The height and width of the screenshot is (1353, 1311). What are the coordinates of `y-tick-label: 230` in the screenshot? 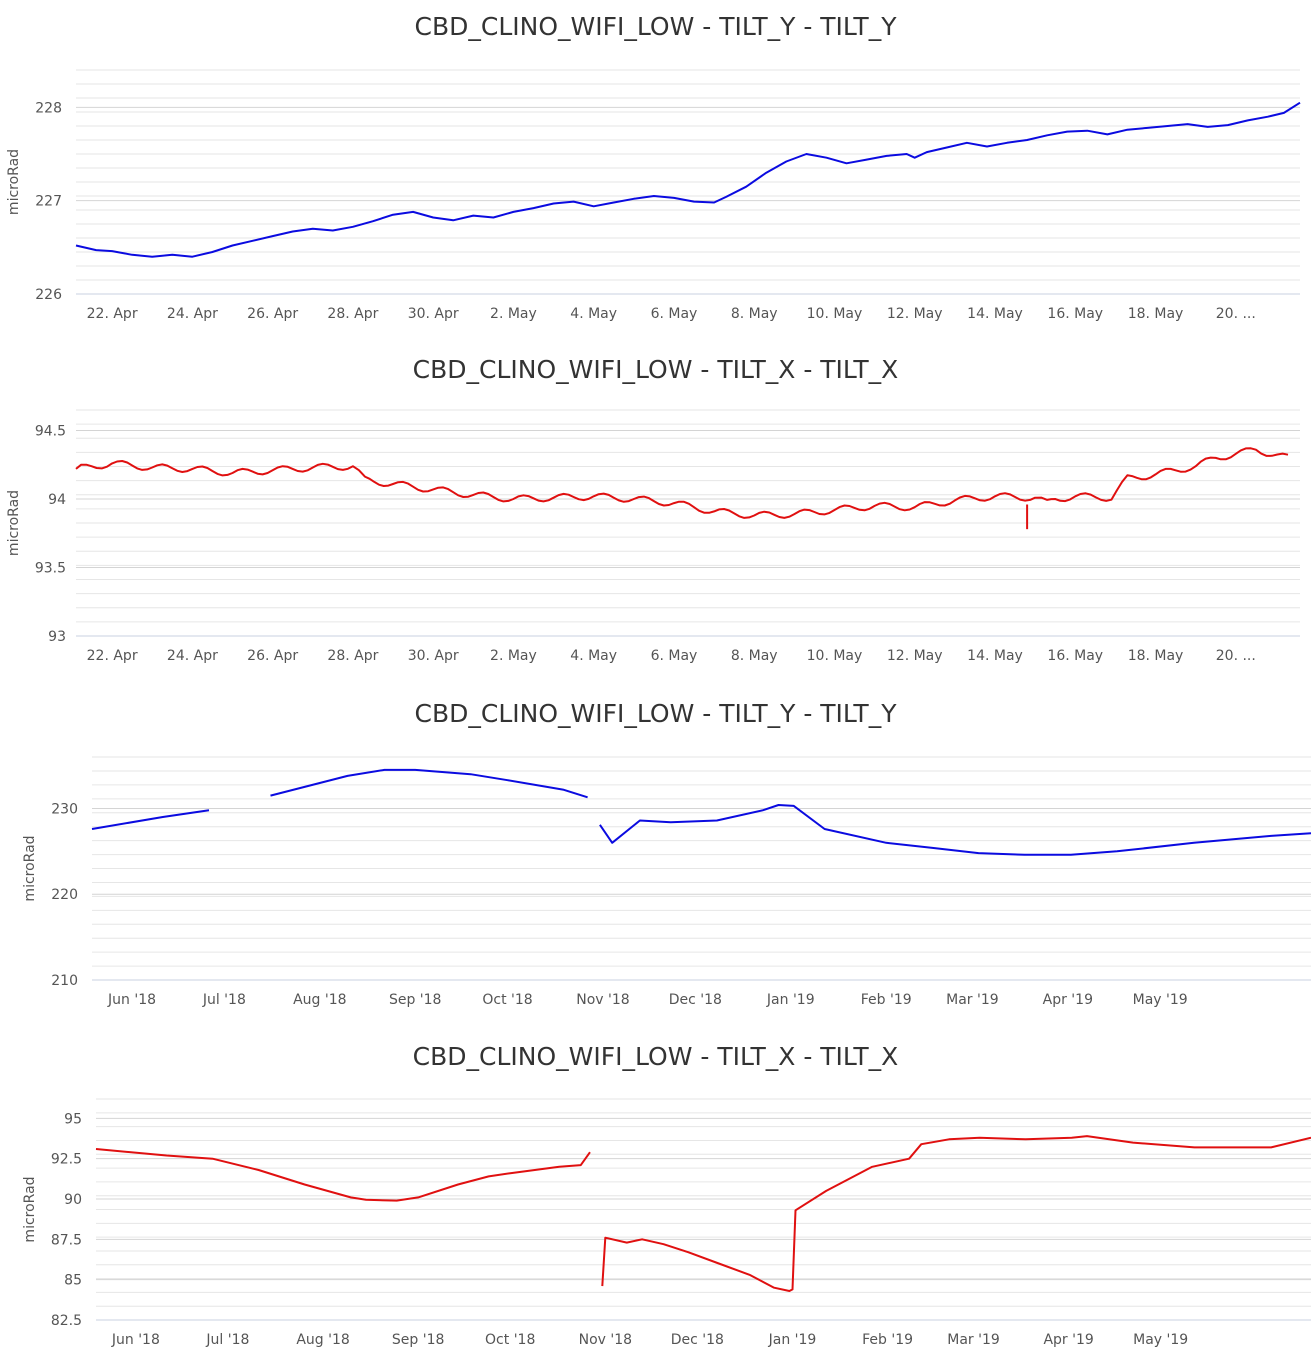 It's located at (64, 809).